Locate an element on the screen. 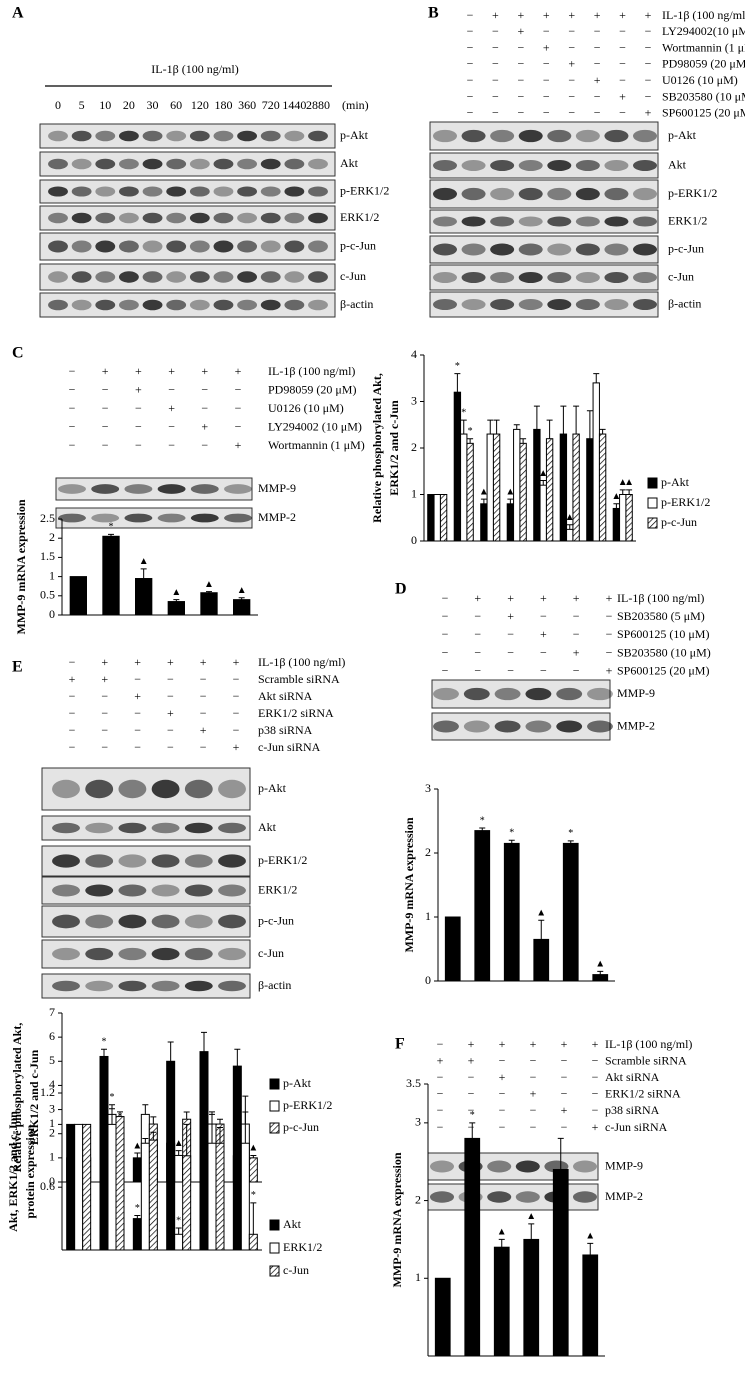 The width and height of the screenshot is (745, 1376). panel-label: B is located at coordinates (433, 13).